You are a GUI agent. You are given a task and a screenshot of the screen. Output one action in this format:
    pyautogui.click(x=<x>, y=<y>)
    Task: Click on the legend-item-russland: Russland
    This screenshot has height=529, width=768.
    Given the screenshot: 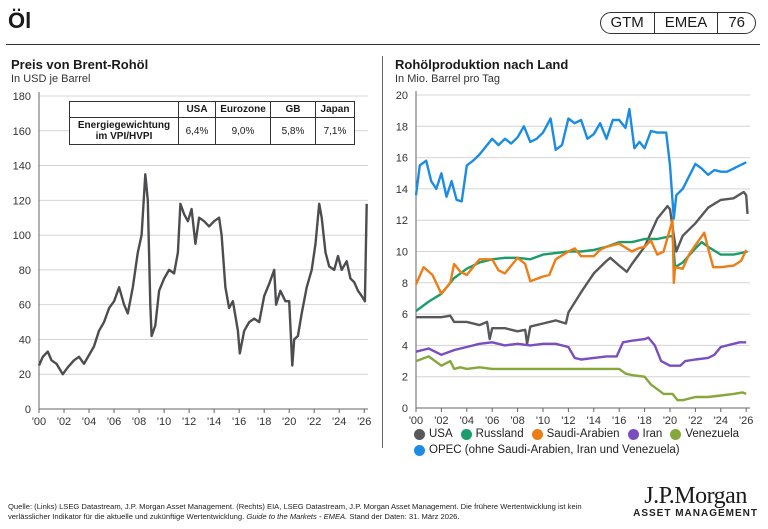 What is the action you would take?
    pyautogui.click(x=492, y=434)
    